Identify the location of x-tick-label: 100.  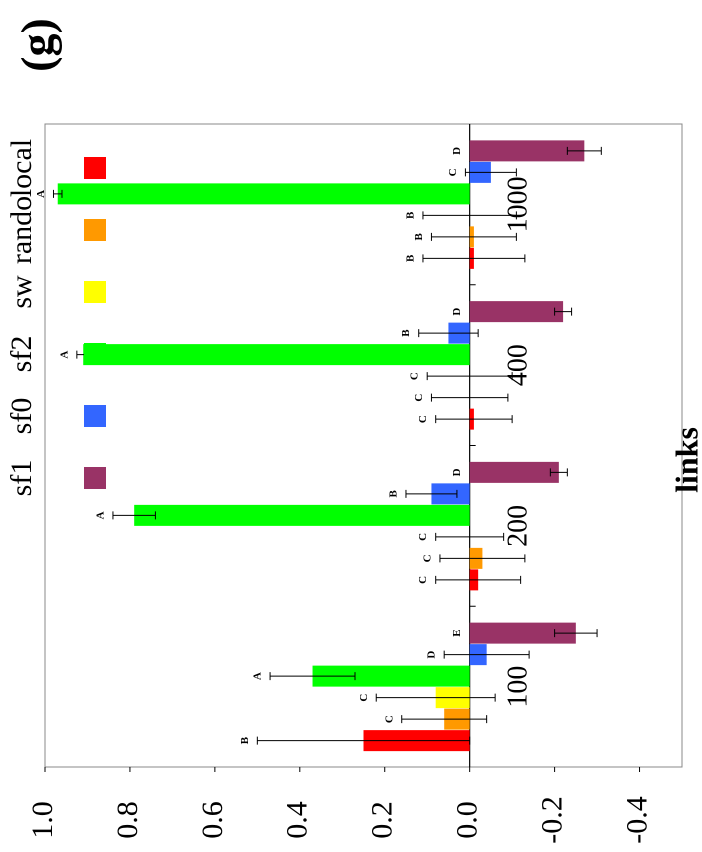
(517, 687).